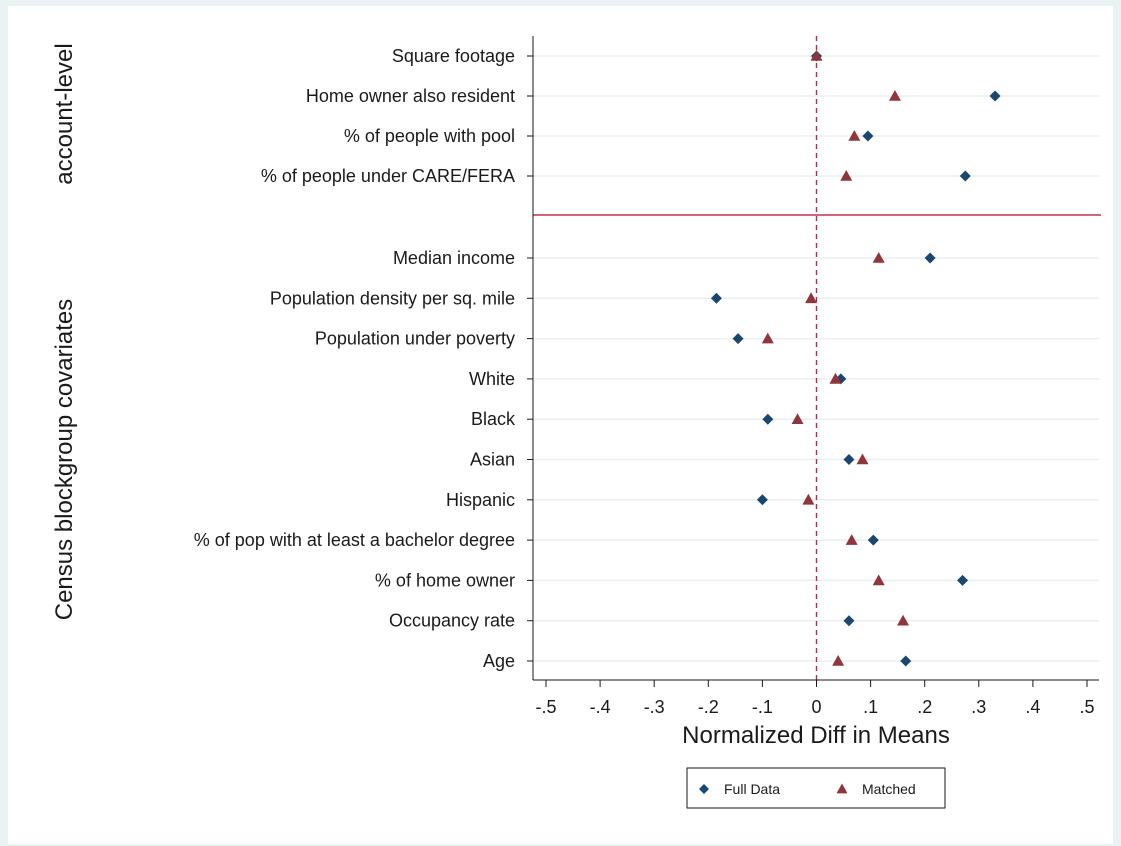 This screenshot has height=846, width=1121. What do you see at coordinates (978, 707) in the screenshot?
I see `x-tick-label: .3` at bounding box center [978, 707].